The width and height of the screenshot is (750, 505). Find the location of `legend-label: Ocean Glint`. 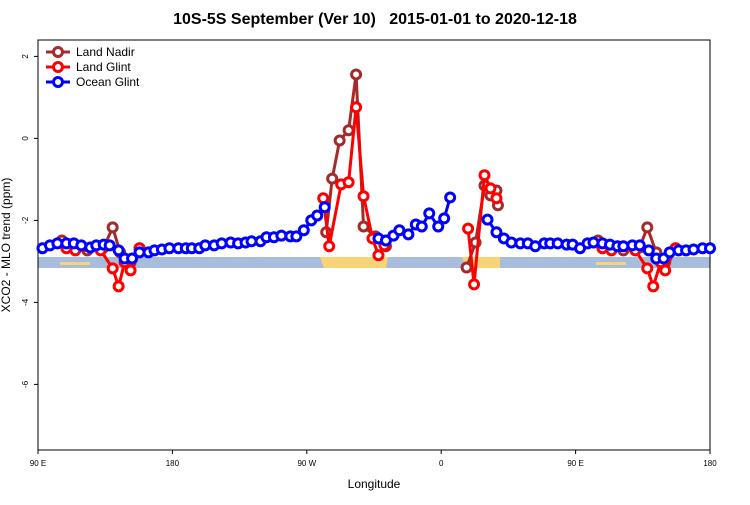

legend-label: Ocean Glint is located at coordinates (108, 82).